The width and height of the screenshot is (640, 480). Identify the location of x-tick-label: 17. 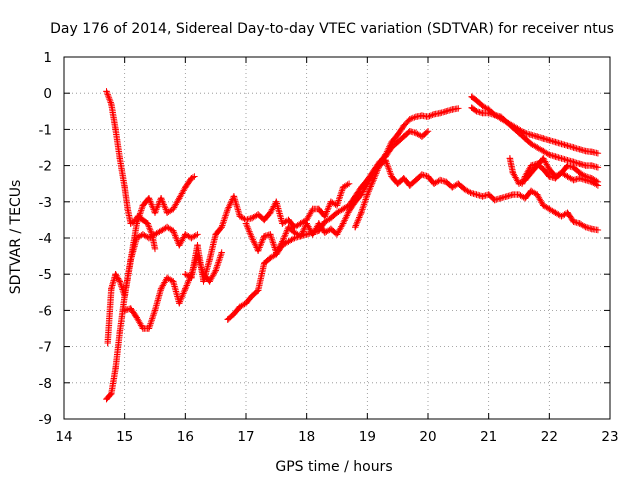
(245, 437).